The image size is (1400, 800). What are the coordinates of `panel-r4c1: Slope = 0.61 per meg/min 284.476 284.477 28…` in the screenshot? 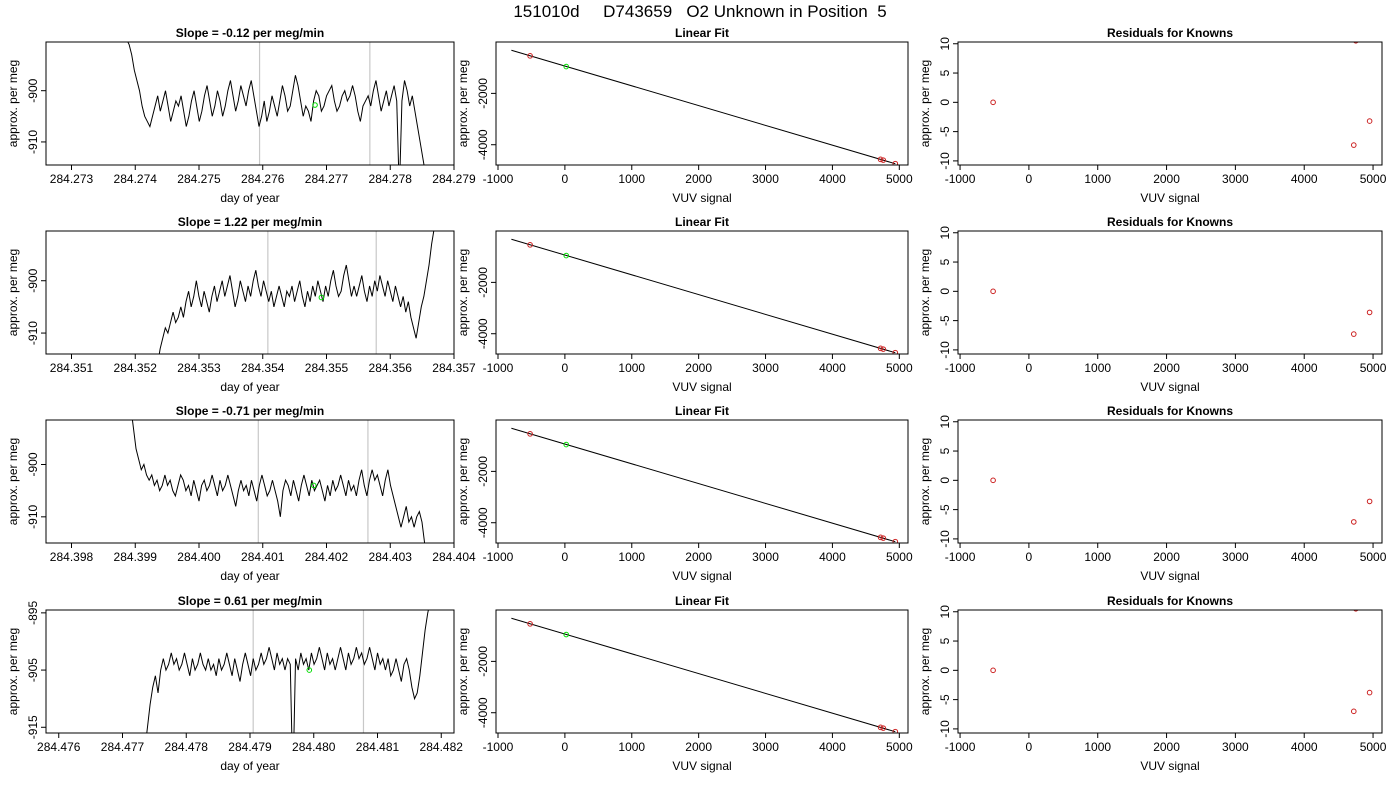 It's located at (235, 683).